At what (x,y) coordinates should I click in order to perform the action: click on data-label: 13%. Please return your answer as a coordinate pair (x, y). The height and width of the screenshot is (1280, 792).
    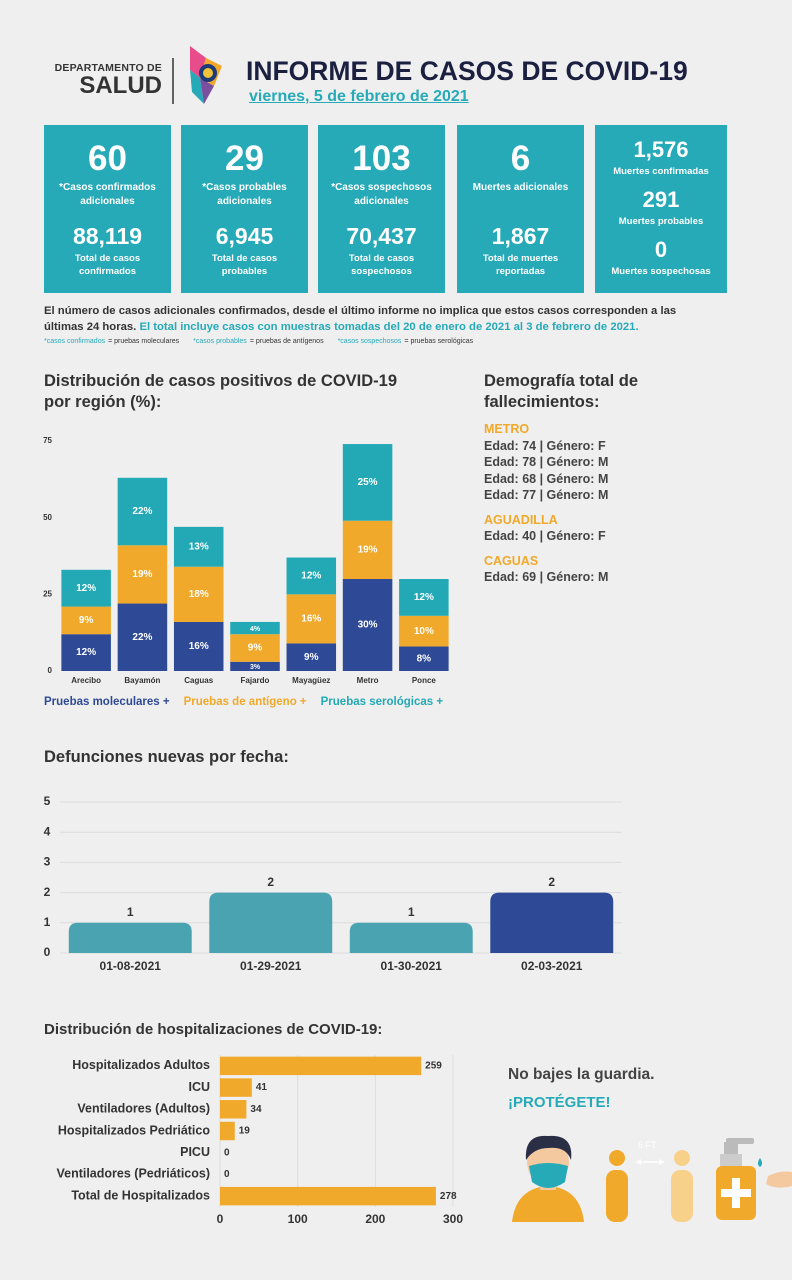
    Looking at the image, I should click on (199, 546).